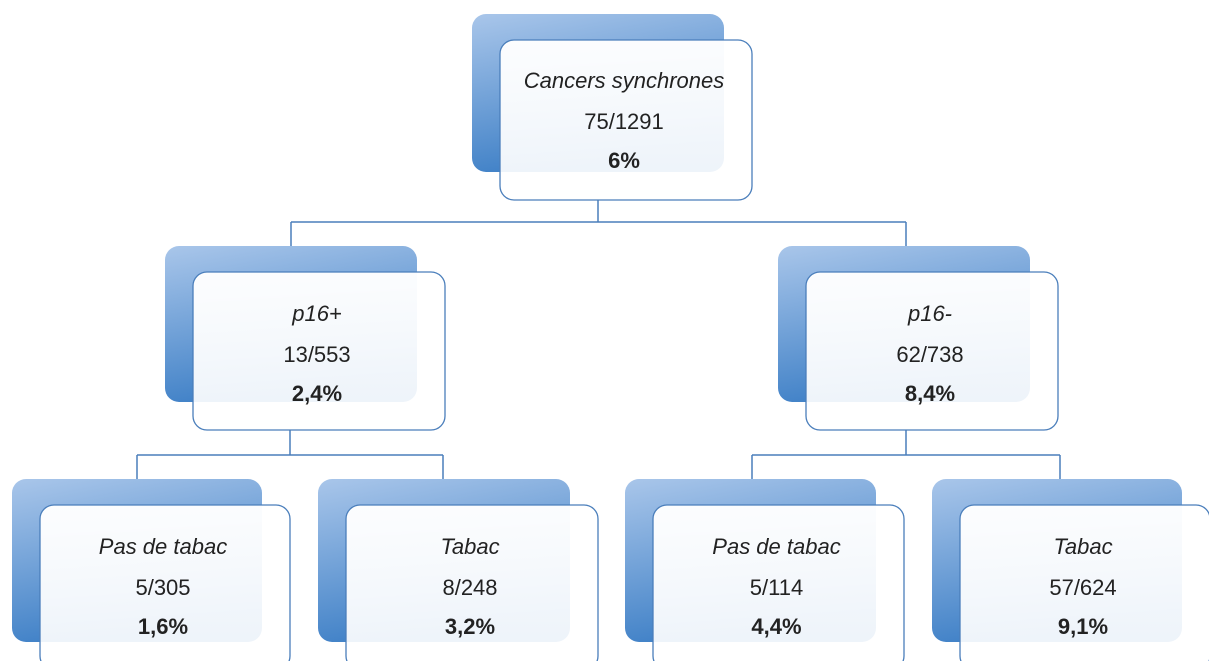 The height and width of the screenshot is (661, 1209). I want to click on node-percent: 4,4%, so click(776, 626).